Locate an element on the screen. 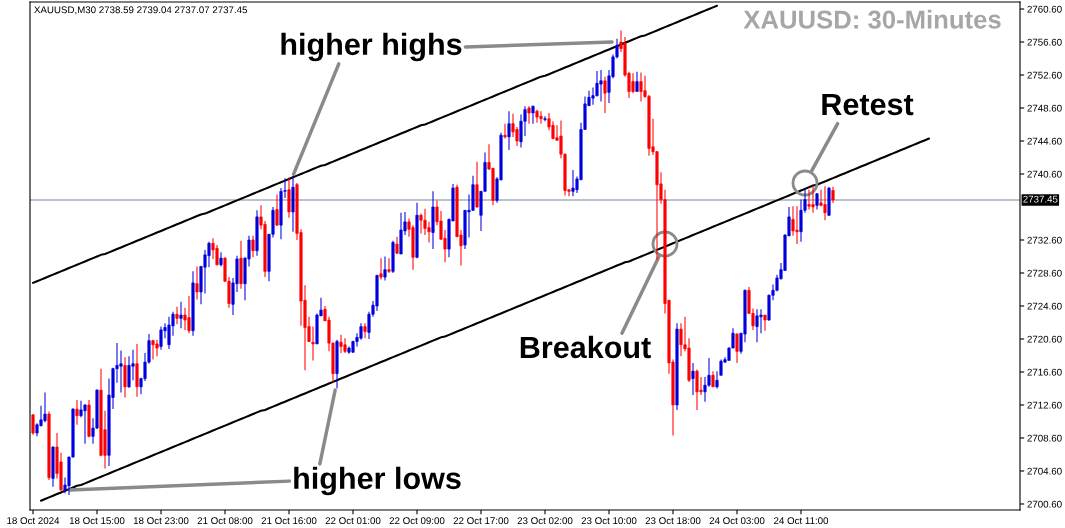 The width and height of the screenshot is (1065, 528). y-tick-label: 2704.60 is located at coordinates (1044, 471).